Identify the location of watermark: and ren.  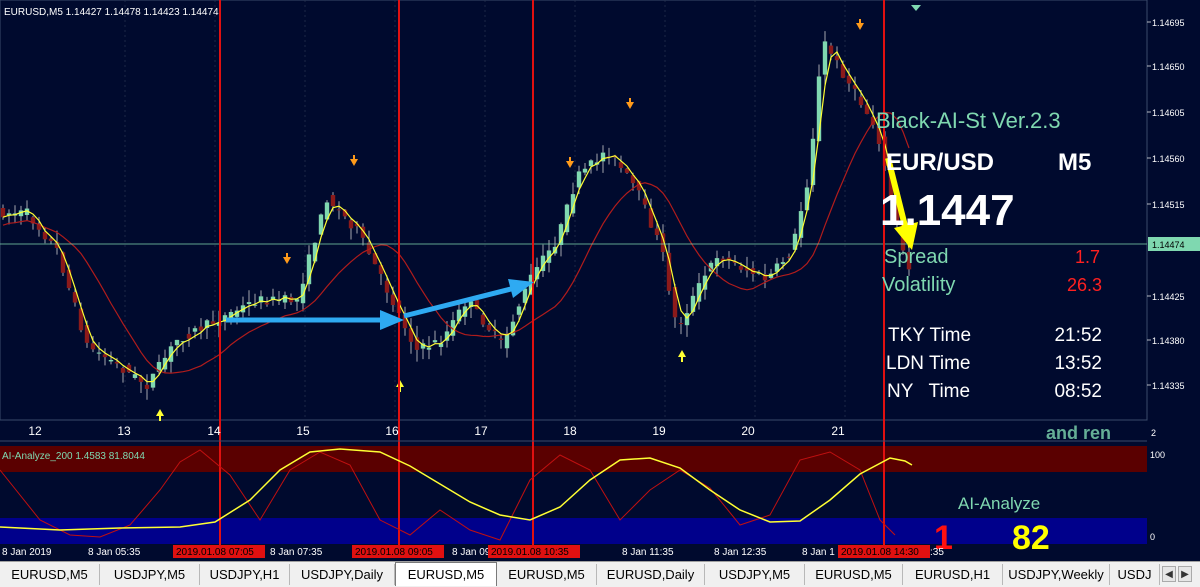
(1078, 433).